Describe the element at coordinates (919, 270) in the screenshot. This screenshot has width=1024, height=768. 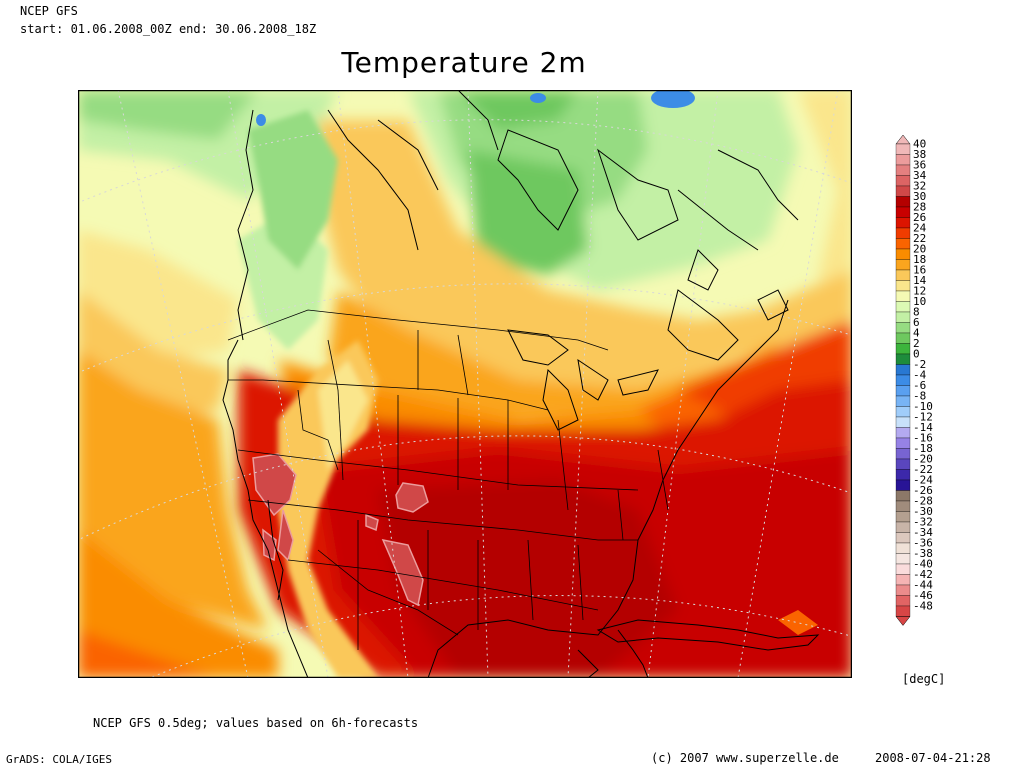
I see `legend-label: 16` at that location.